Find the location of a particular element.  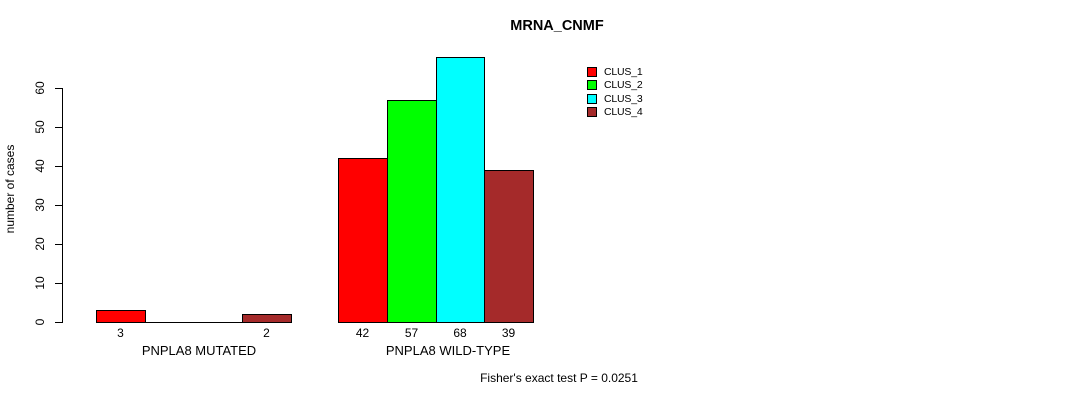

legend-item-clus_2: CLUS_2 is located at coordinates (615, 85).